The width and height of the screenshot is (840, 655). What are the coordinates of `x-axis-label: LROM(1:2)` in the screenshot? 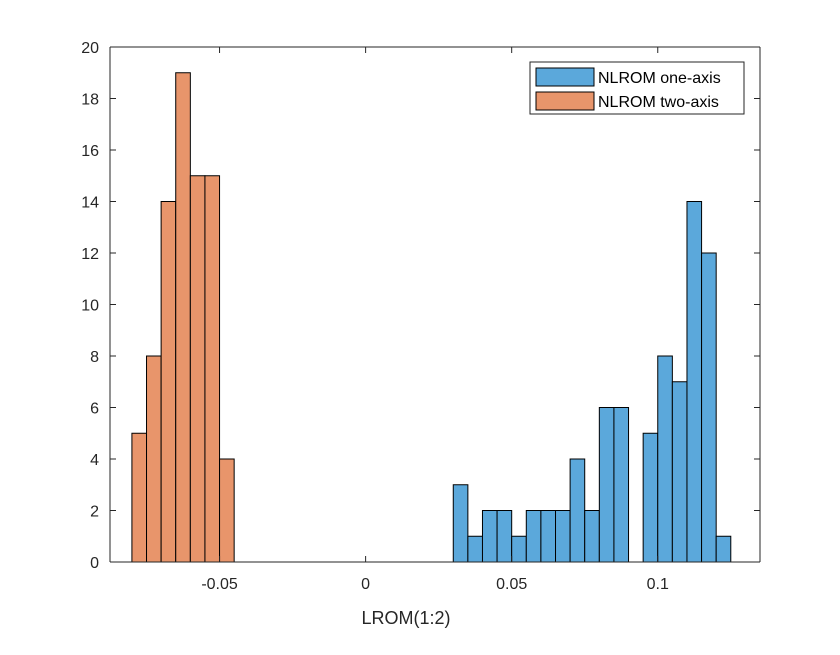 It's located at (405, 618).